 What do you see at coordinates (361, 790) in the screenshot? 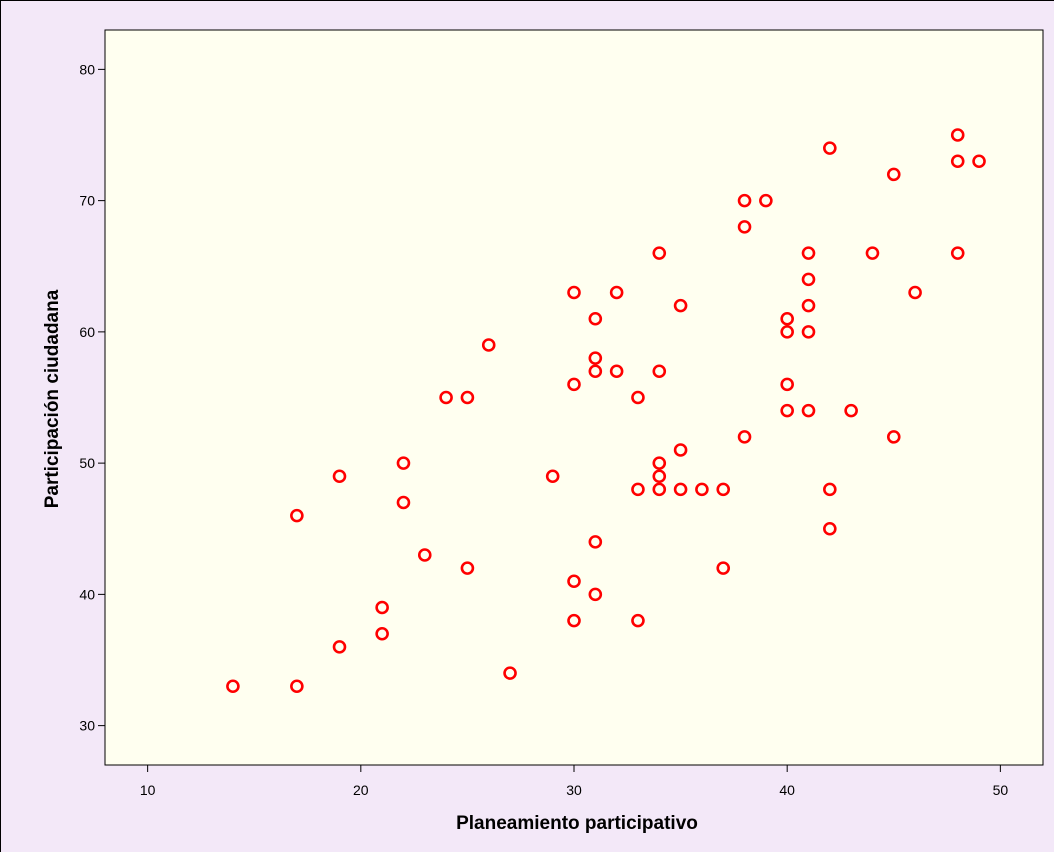
I see `x-tick-label: 20` at bounding box center [361, 790].